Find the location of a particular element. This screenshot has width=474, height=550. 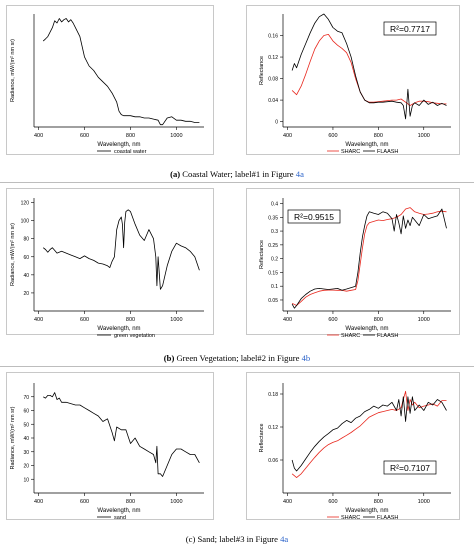

chart-panel-c-radiance is located at coordinates (110, 446).